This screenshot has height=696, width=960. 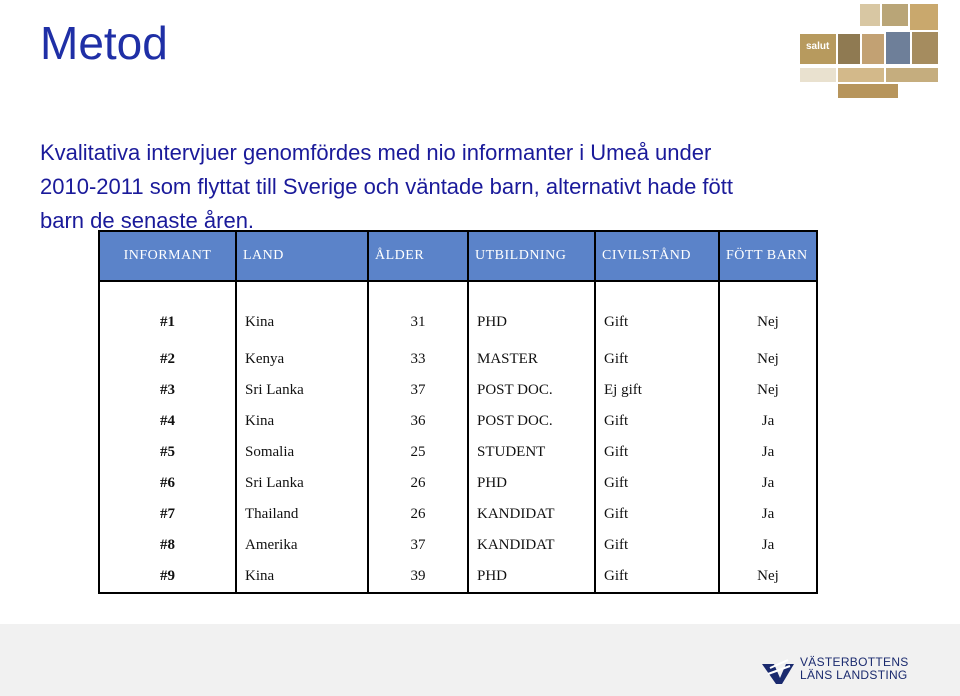 I want to click on table-row: #5 Somalia 25 STUDENT Gift Ja, so click(x=458, y=452).